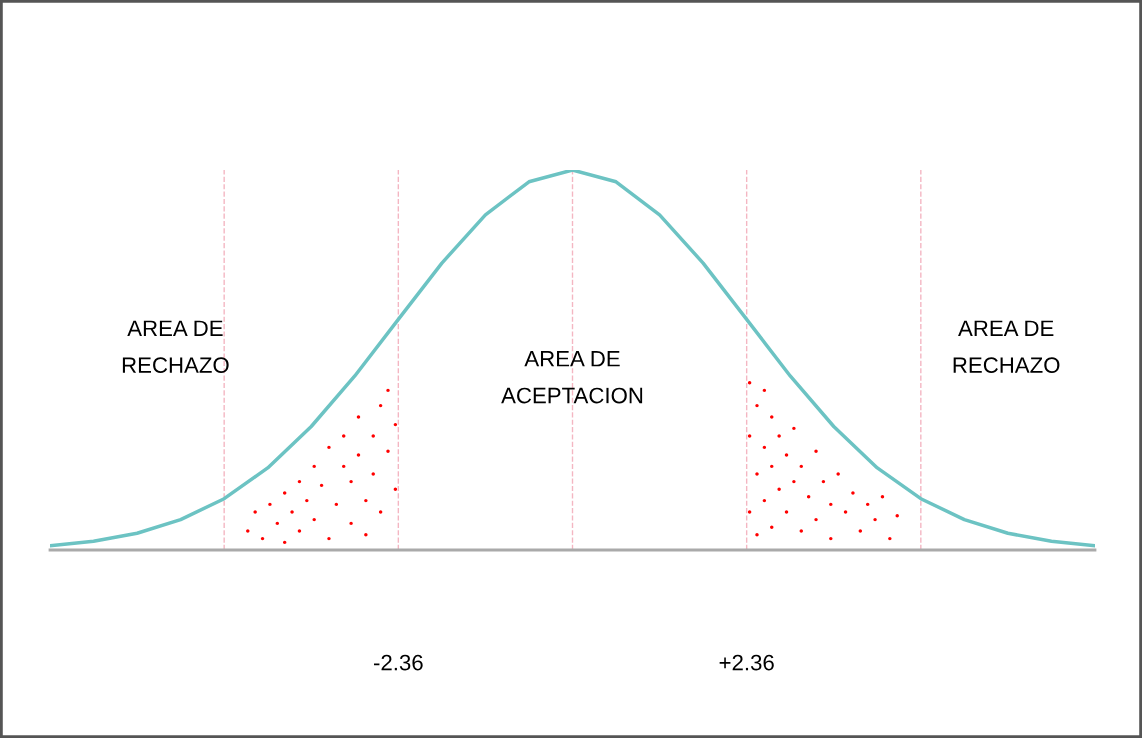  I want to click on x-tick-label: +2.36, so click(746, 662).